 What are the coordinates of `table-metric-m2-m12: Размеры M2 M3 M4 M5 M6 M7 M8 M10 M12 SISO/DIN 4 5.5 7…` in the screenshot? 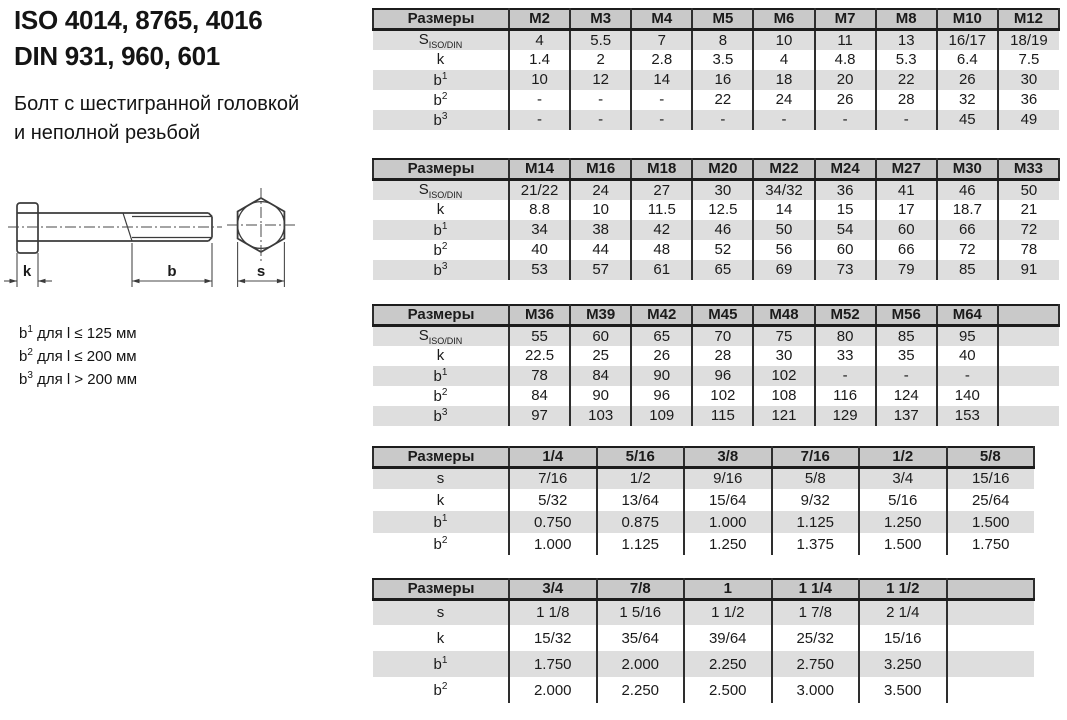 It's located at (716, 69).